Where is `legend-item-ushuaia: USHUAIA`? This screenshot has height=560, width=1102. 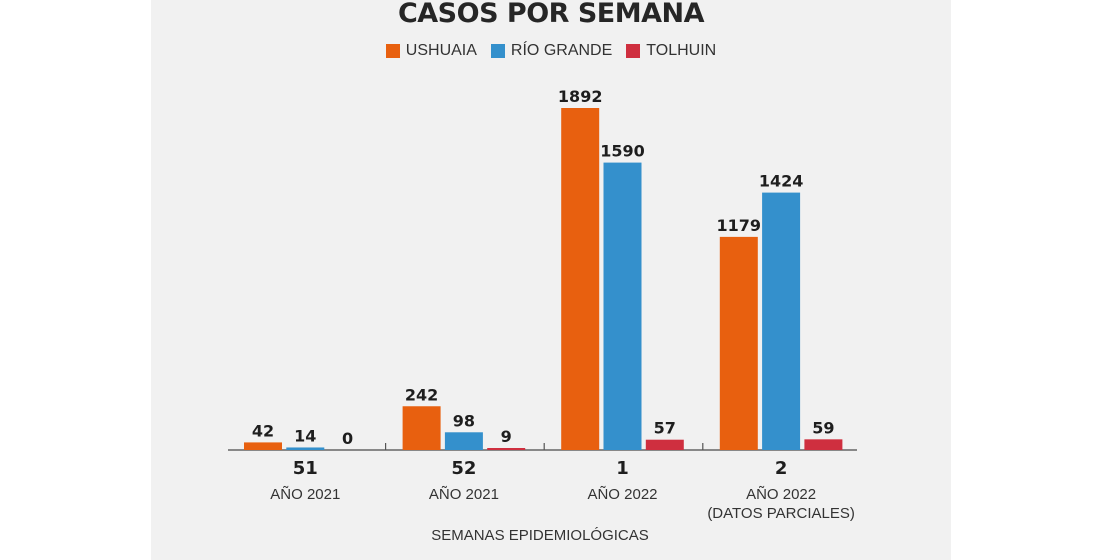 legend-item-ushuaia: USHUAIA is located at coordinates (431, 51).